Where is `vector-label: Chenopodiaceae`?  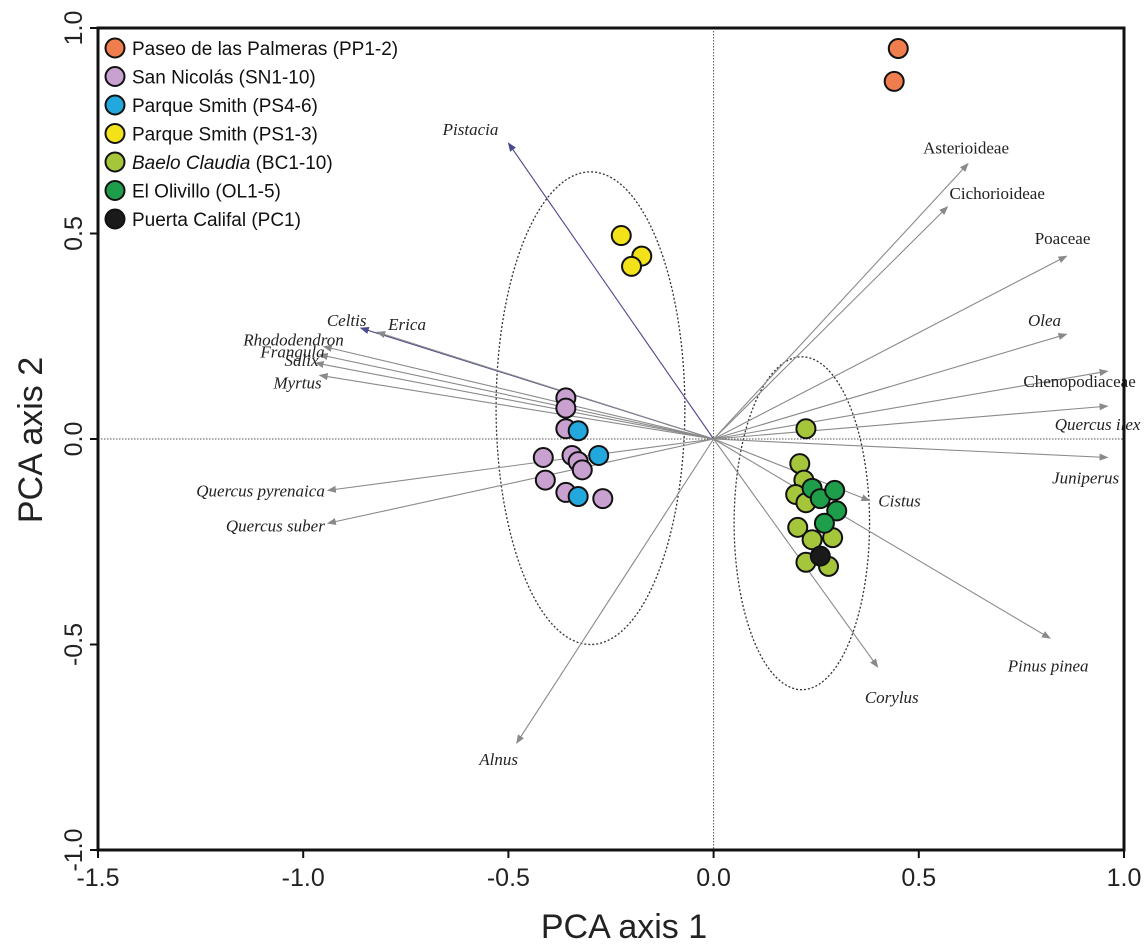
vector-label: Chenopodiaceae is located at coordinates (1079, 381).